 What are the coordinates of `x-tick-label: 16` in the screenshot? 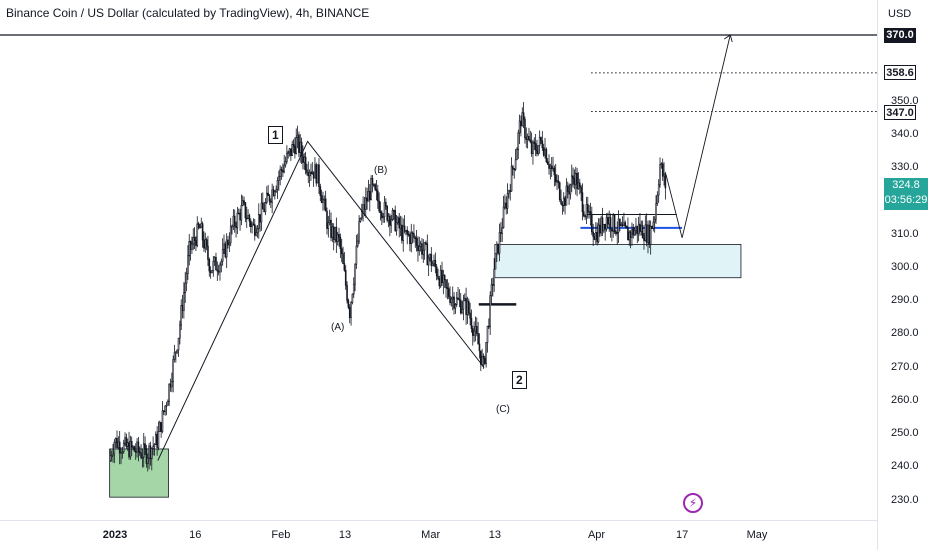 It's located at (195, 535).